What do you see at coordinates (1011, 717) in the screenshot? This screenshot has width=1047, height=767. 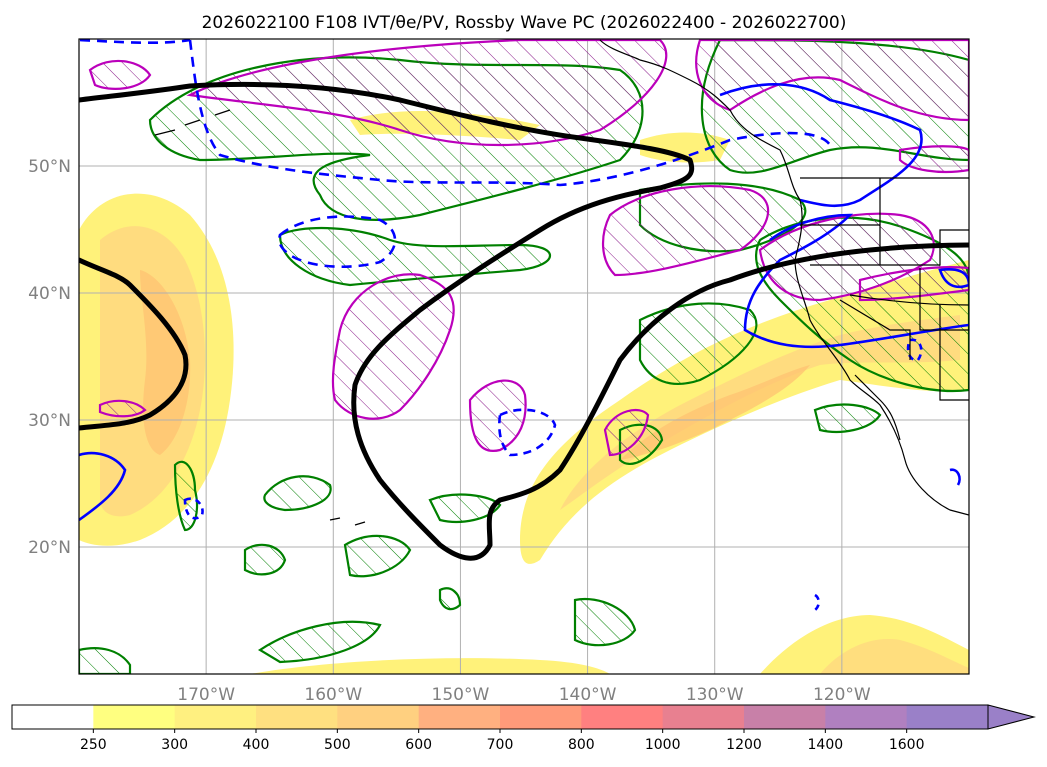 I see `colorbar-extend-arrow` at bounding box center [1011, 717].